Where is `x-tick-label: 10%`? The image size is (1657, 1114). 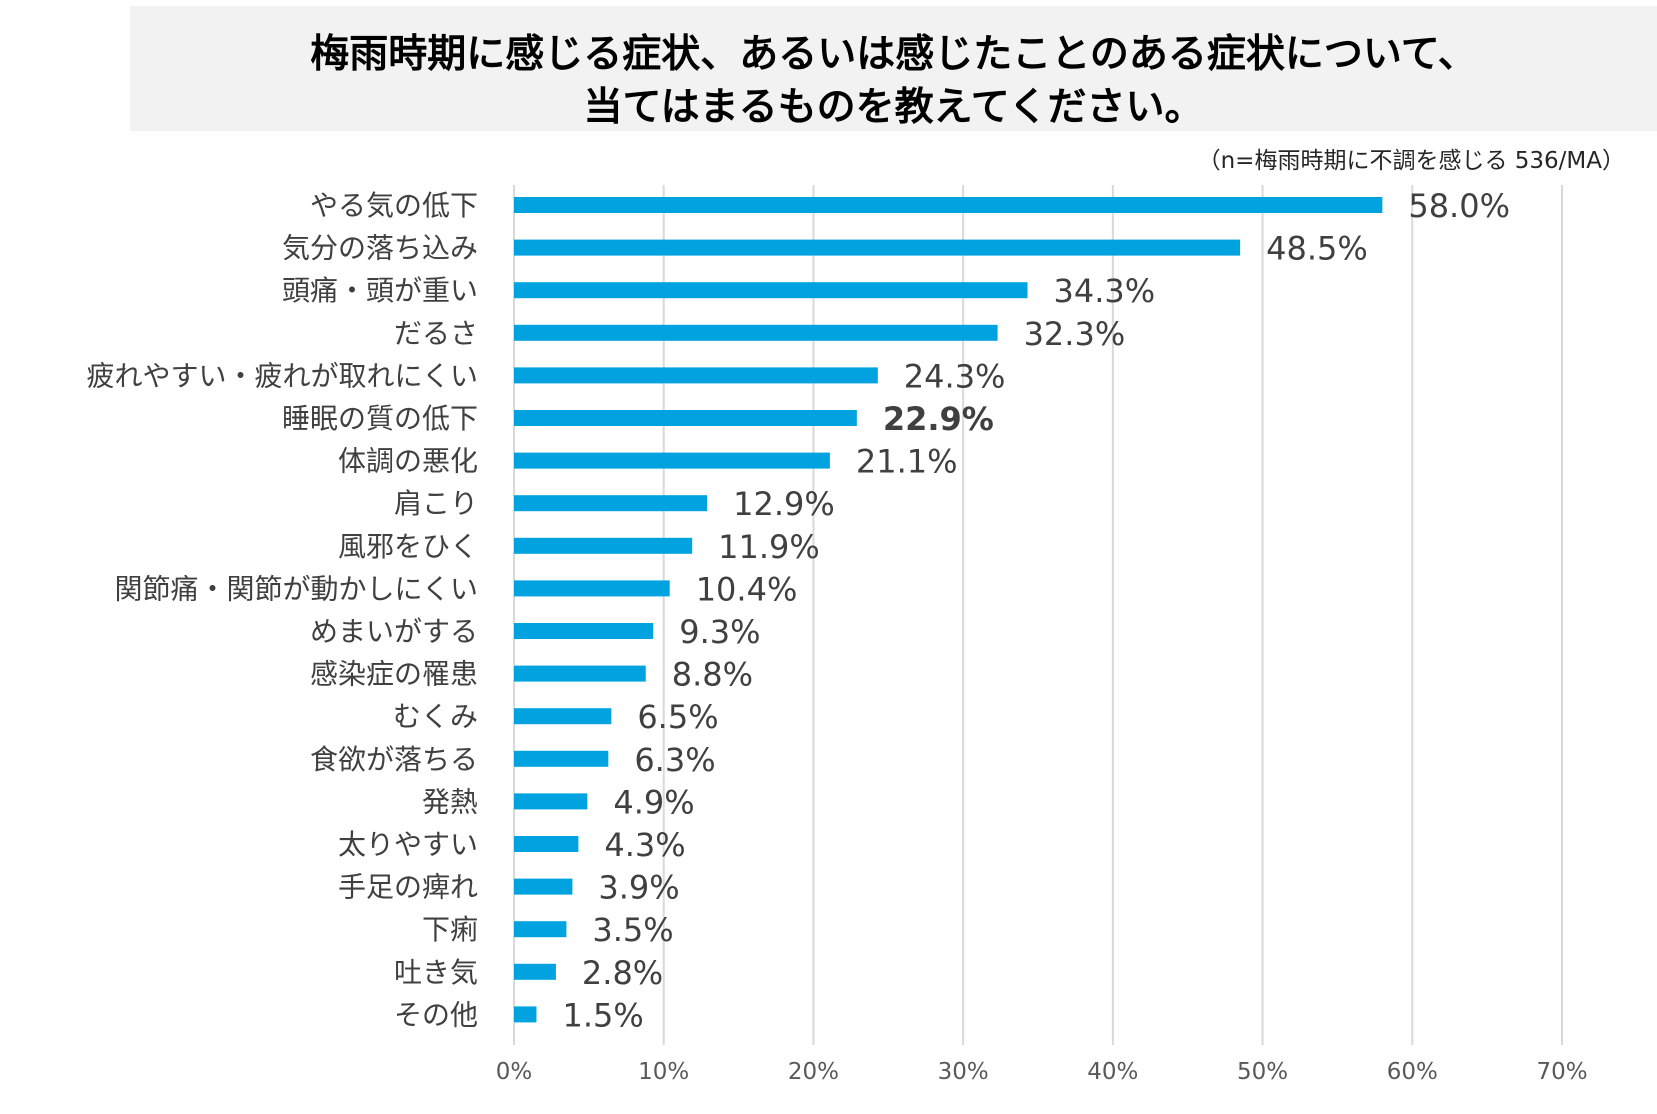
x-tick-label: 10% is located at coordinates (663, 1072).